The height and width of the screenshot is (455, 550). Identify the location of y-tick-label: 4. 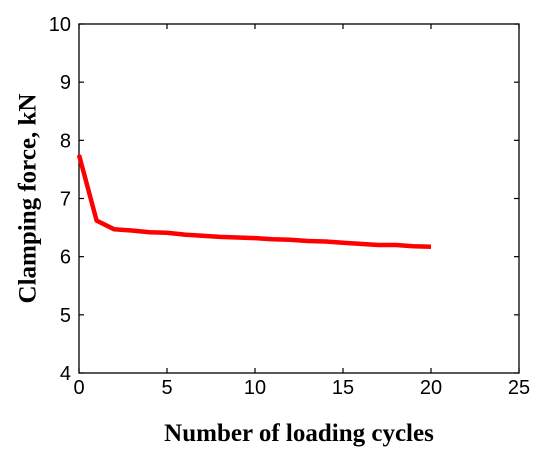
(65, 374).